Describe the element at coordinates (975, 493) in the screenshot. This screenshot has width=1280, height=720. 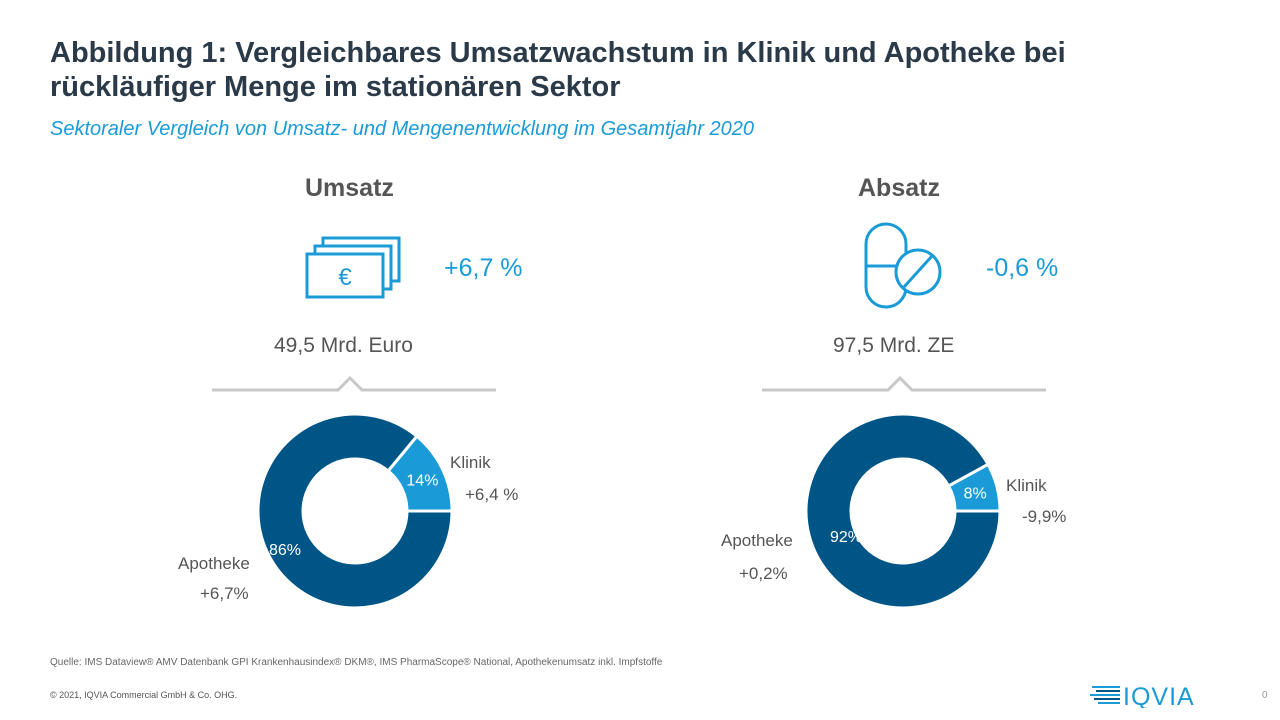
I see `donut-label-klinik: 8%` at that location.